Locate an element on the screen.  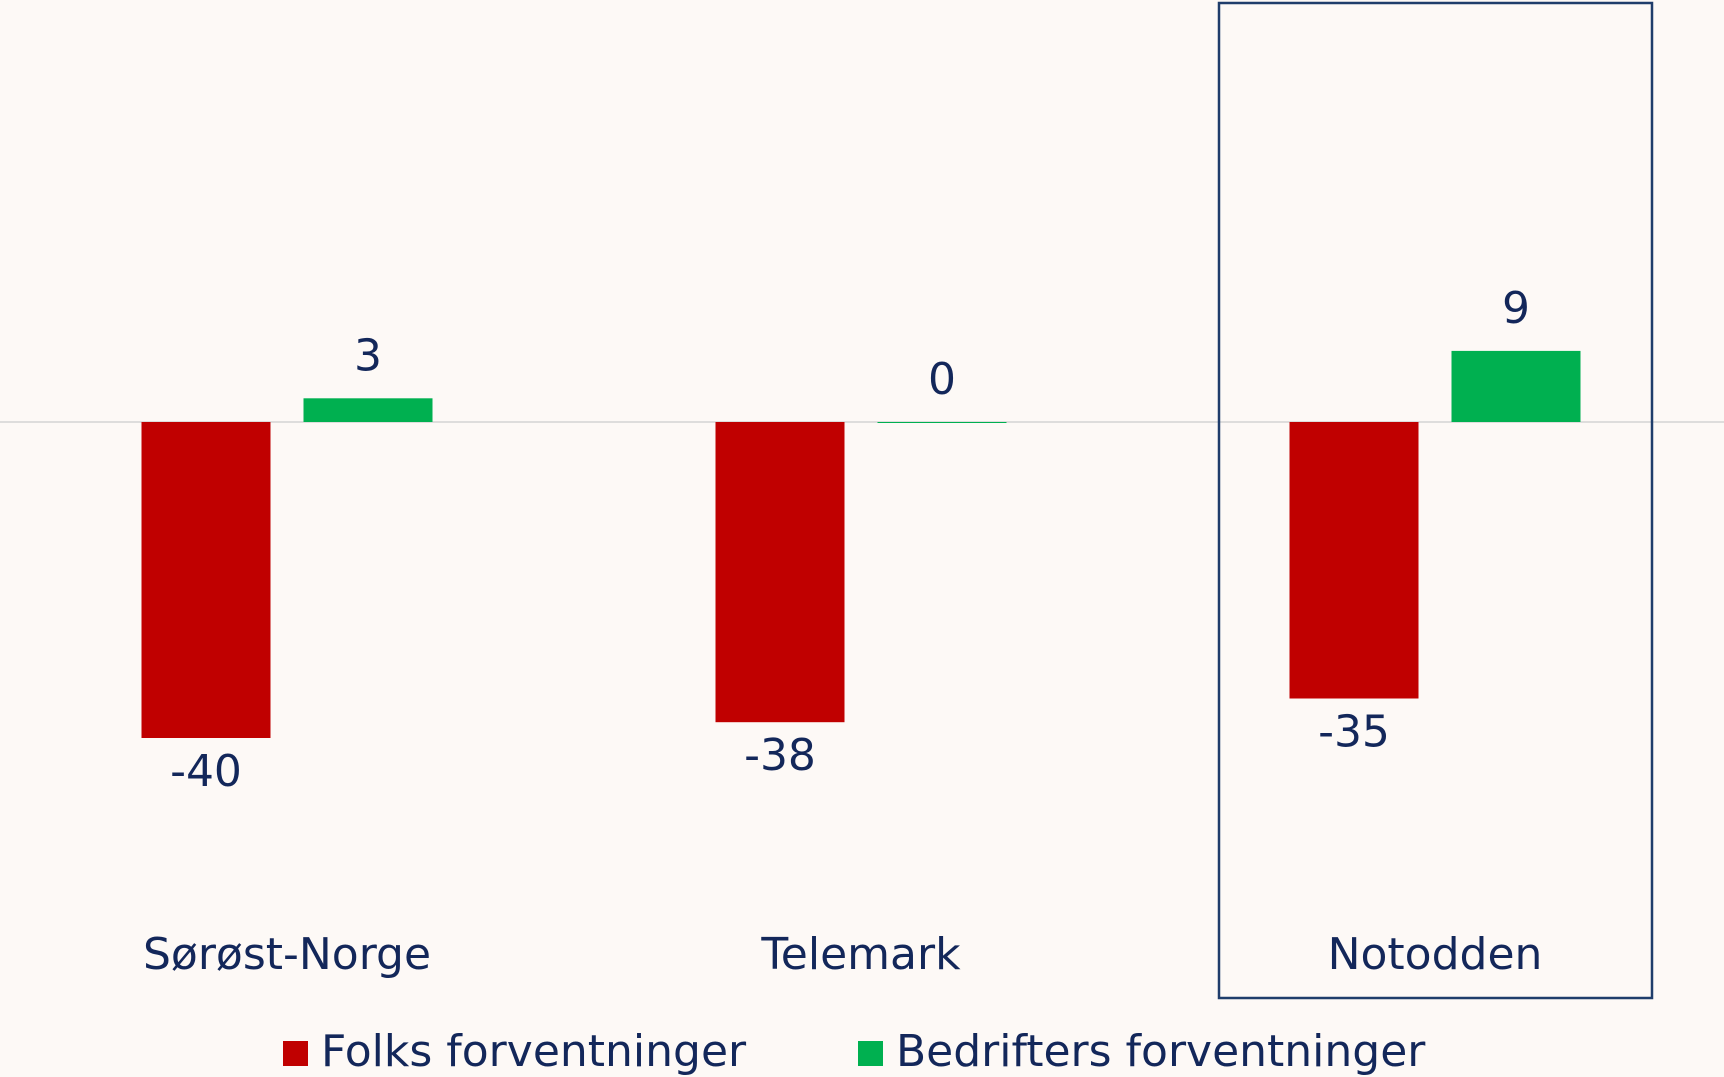
legend-label: Bedrifters forventninger is located at coordinates (1161, 1051).